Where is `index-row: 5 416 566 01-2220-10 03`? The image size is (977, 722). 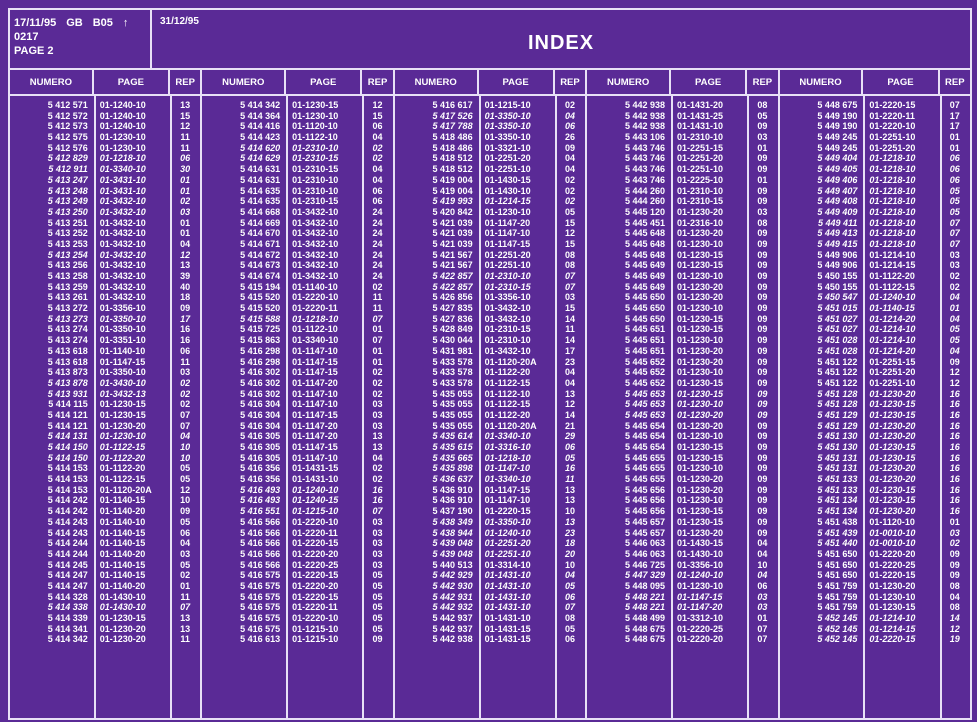
index-row: 5 416 566 01-2220-10 03 is located at coordinates (297, 522).